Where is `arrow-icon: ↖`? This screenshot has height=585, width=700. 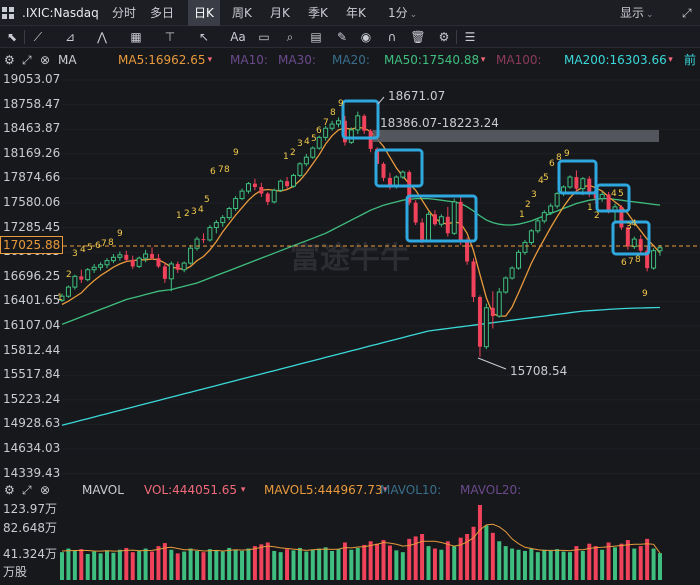
arrow-icon: ↖ is located at coordinates (204, 37).